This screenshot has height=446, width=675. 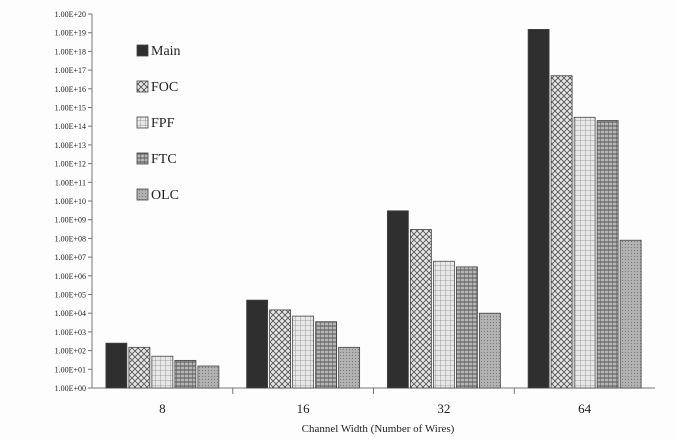 I want to click on legend-label-foc: FOC, so click(x=164, y=87).